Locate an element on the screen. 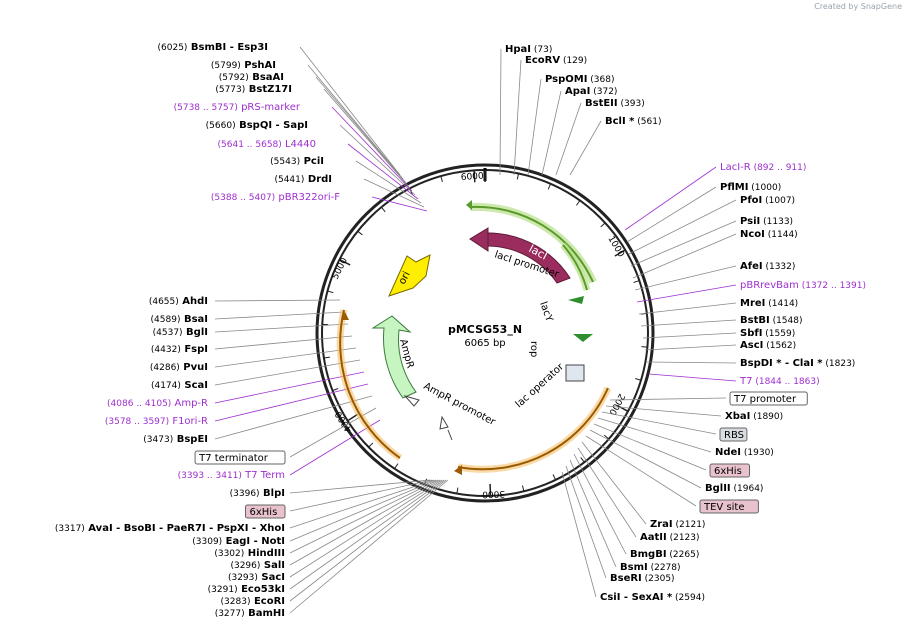 This screenshot has width=910, height=633. site-label-text: AfeI (1332) is located at coordinates (767, 266).